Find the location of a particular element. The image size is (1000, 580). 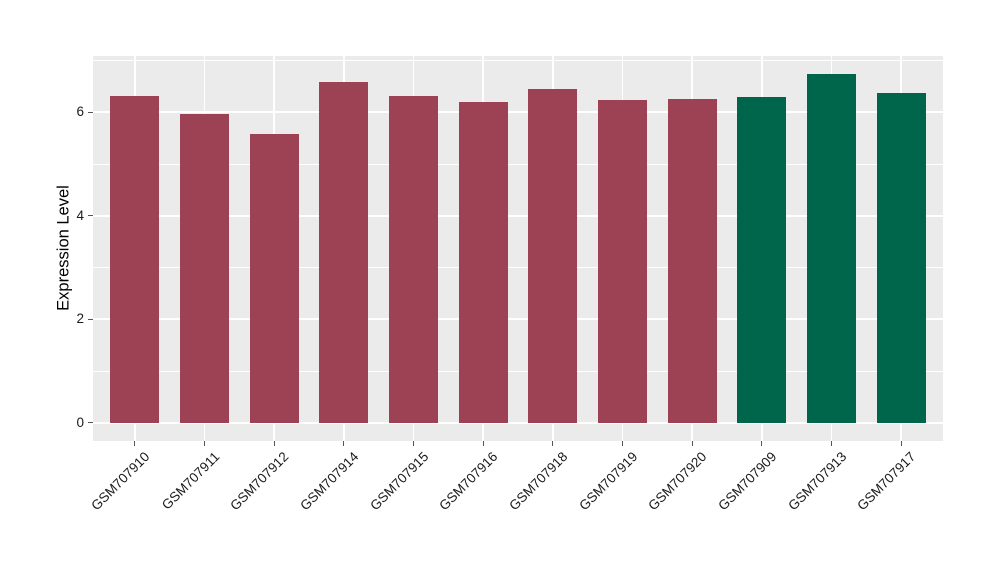

bar-GSM707920 is located at coordinates (692, 260).